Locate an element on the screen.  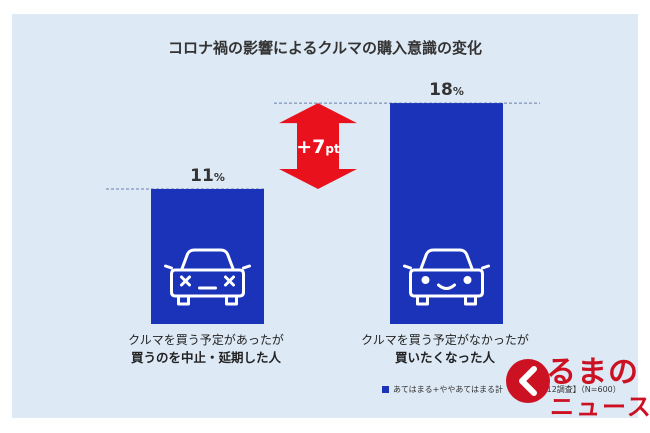
difference-arrow-icon is located at coordinates (318, 146).